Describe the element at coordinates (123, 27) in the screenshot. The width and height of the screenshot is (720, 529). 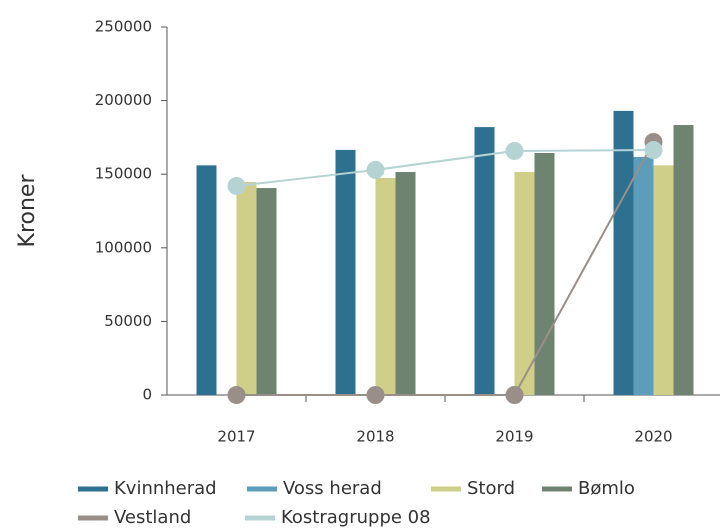
I see `y-tick-label: 250000` at that location.